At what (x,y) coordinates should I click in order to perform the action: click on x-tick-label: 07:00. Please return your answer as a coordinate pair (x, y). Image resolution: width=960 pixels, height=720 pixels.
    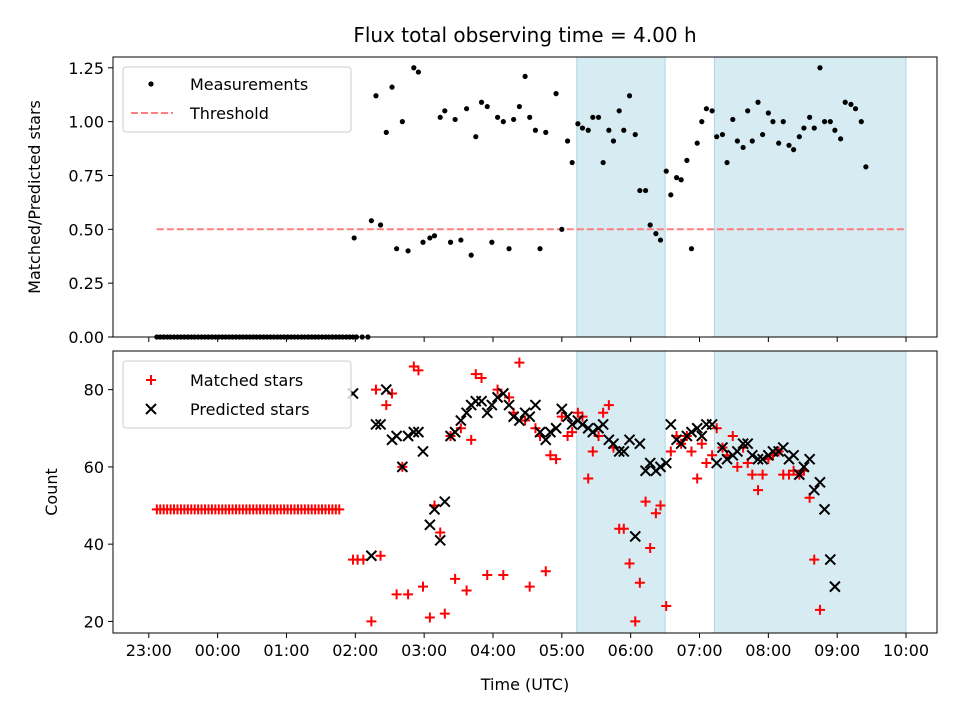
    Looking at the image, I should click on (699, 650).